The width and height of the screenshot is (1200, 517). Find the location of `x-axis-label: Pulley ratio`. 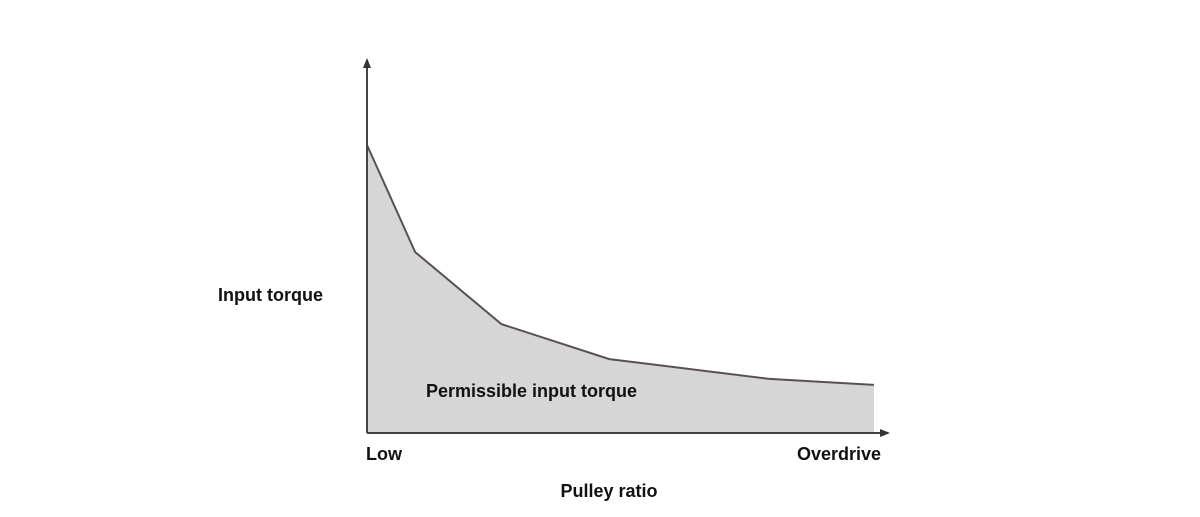

x-axis-label: Pulley ratio is located at coordinates (608, 491).